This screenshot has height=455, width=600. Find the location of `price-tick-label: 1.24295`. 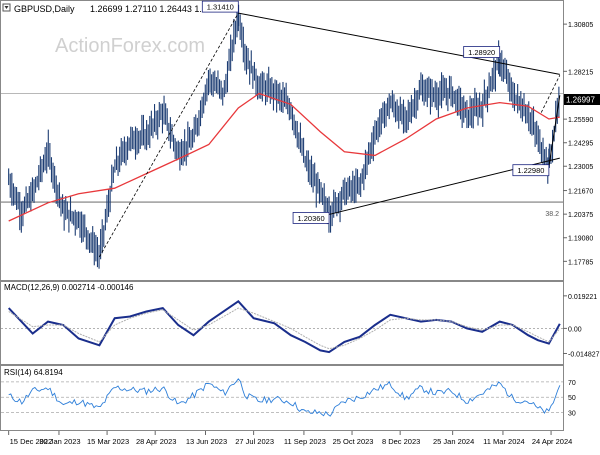

price-tick-label: 1.24295 is located at coordinates (580, 144).